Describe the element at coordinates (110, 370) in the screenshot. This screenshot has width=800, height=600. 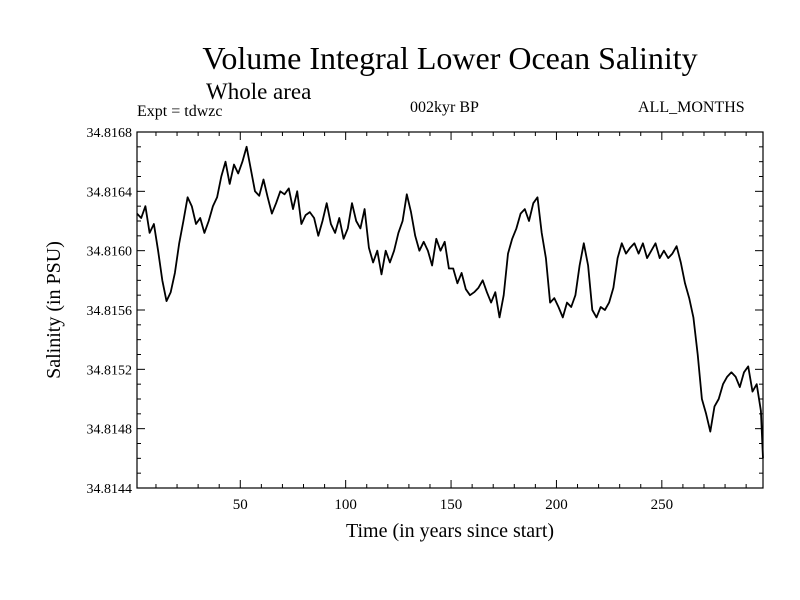
I see `y-tick-label: 34.8152` at that location.